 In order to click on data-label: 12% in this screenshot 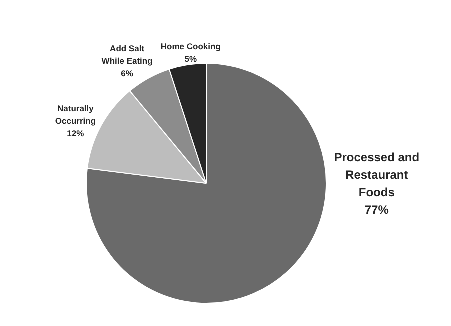, I will do `click(76, 133)`.